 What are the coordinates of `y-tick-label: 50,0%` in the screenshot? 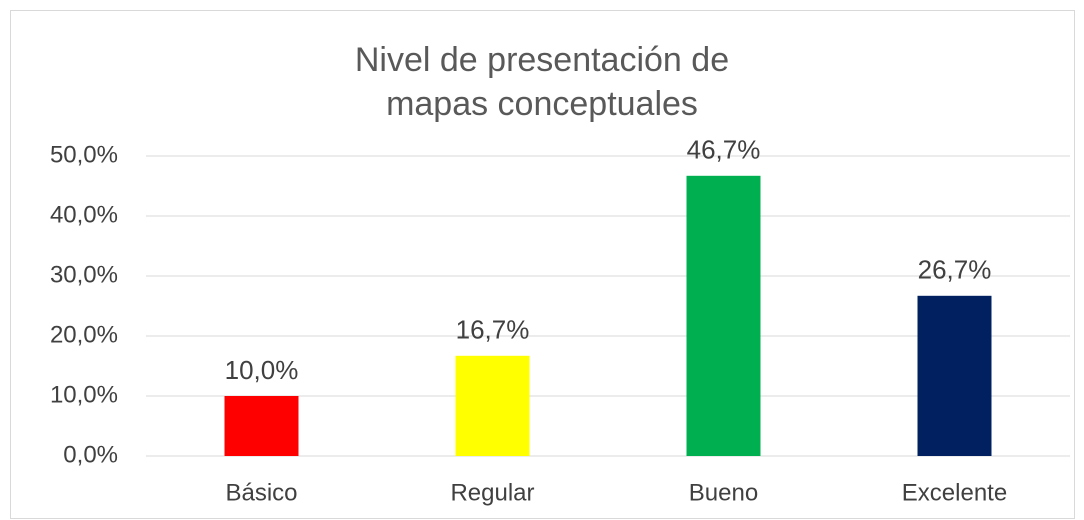 It's located at (84, 154).